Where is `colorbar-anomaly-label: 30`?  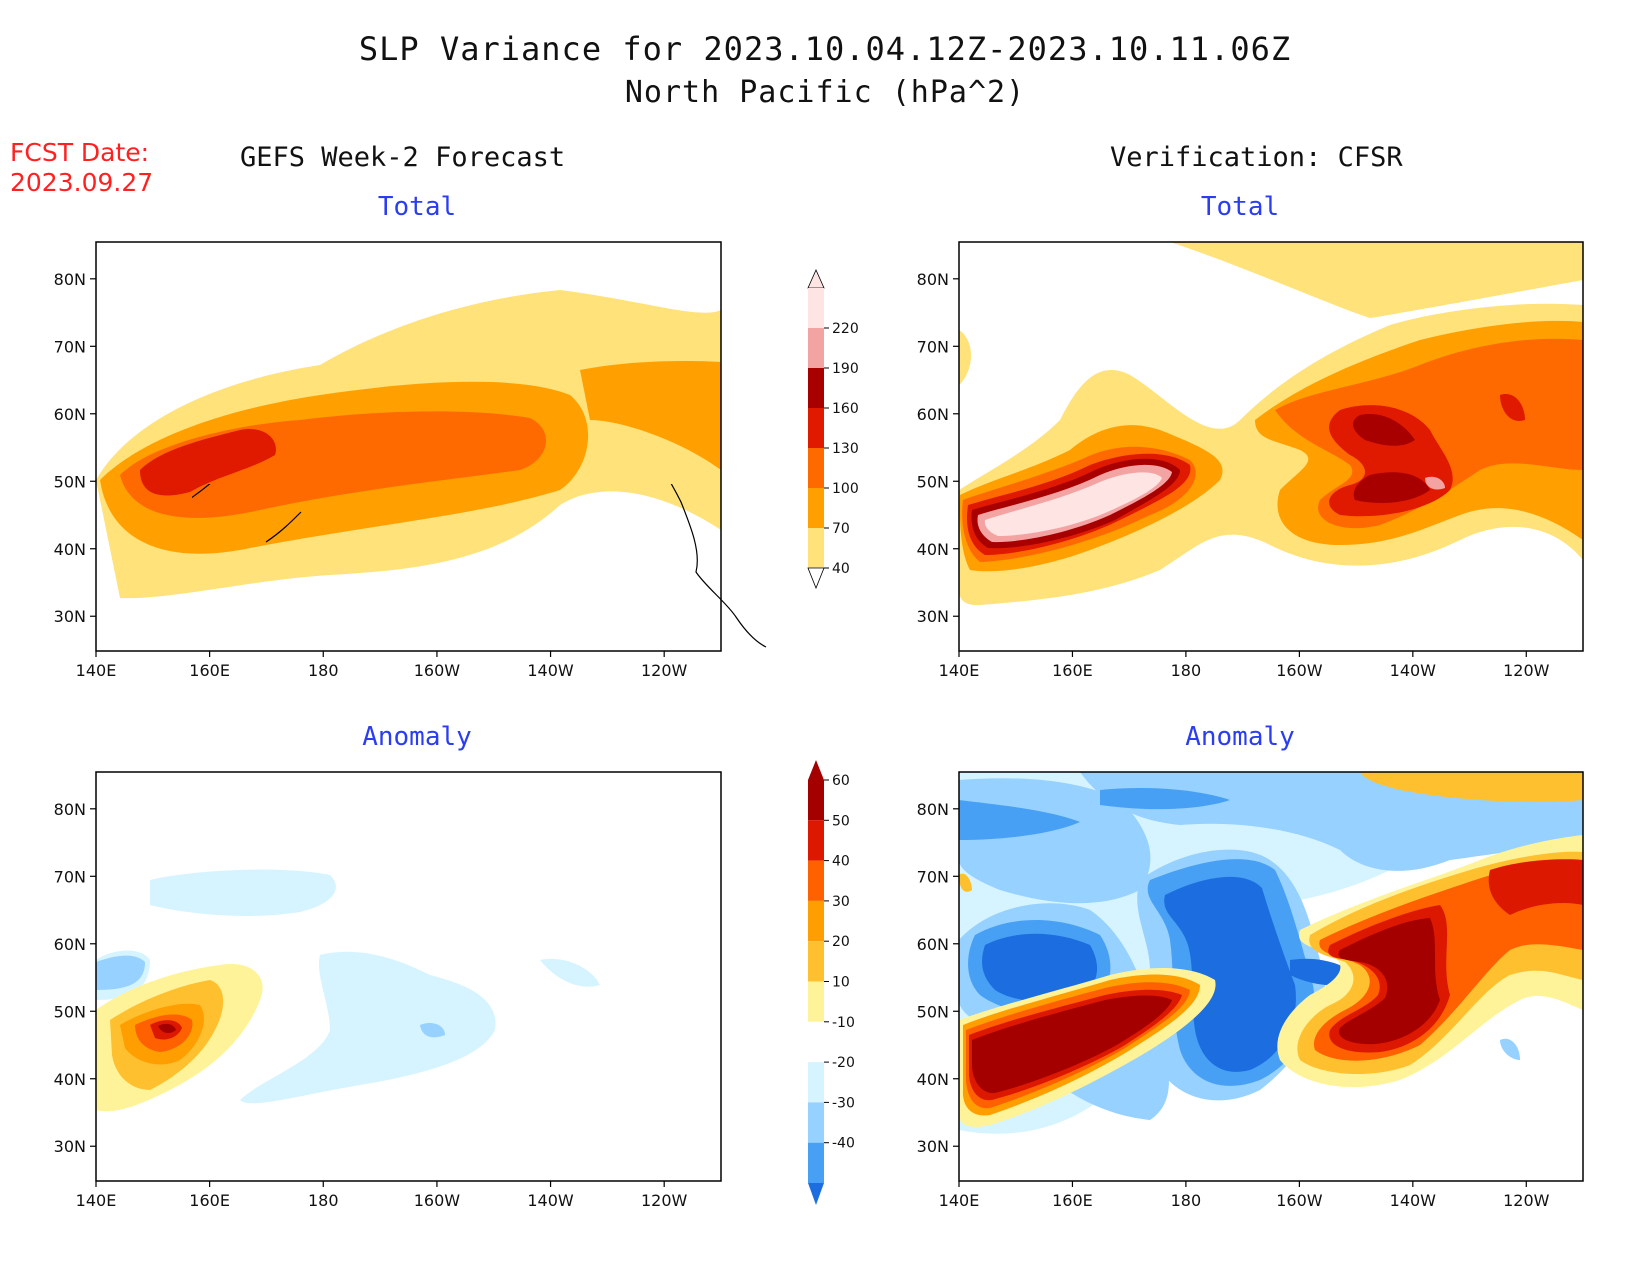
colorbar-anomaly-label: 30 is located at coordinates (841, 902).